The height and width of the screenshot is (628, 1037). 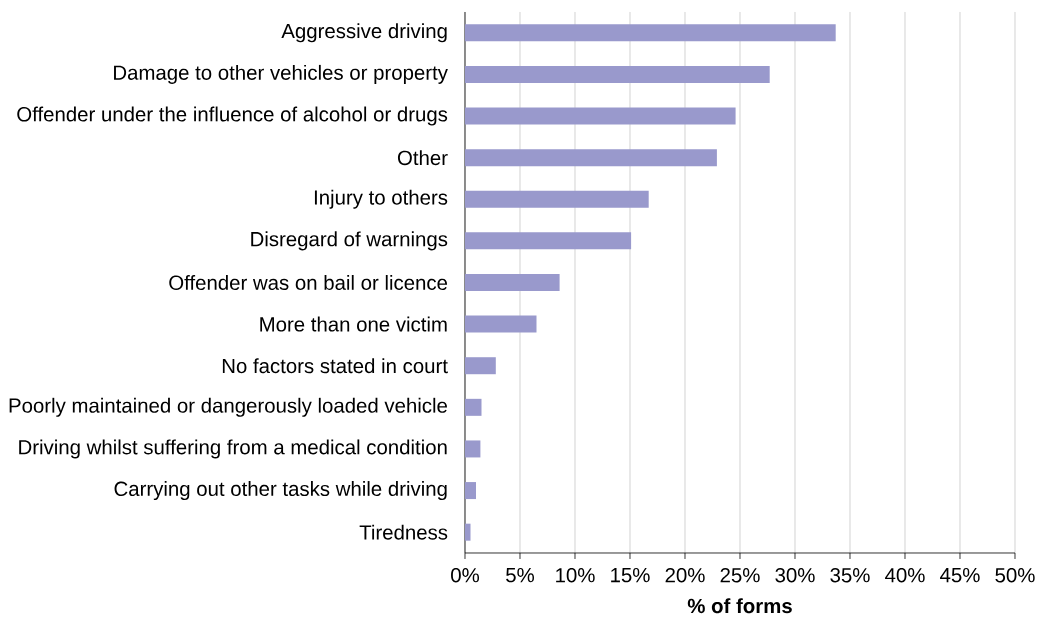 What do you see at coordinates (403, 532) in the screenshot?
I see `y-tick-label: Tiredness` at bounding box center [403, 532].